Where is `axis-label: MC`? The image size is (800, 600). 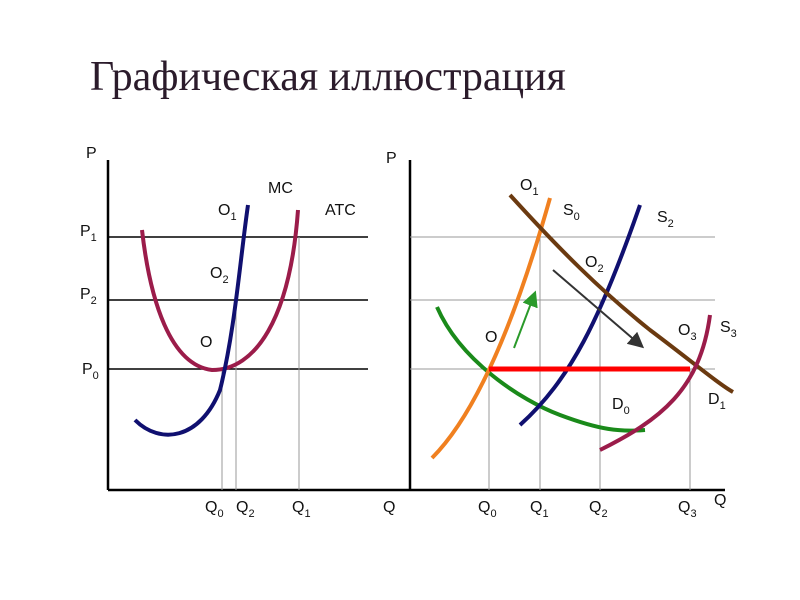
axis-label: MC is located at coordinates (280, 188).